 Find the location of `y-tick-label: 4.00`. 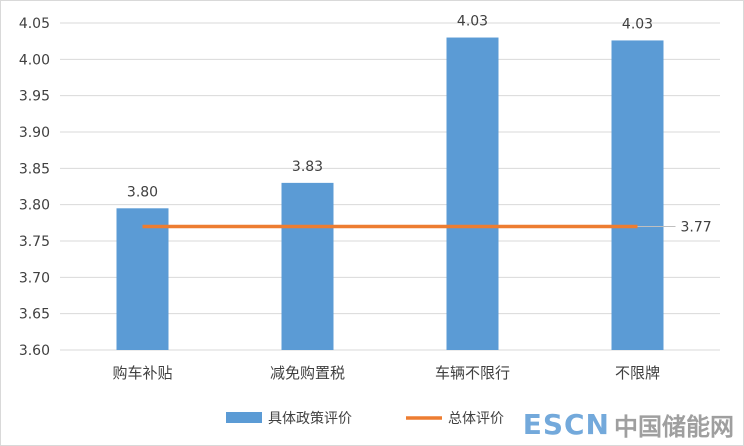

y-tick-label: 4.00 is located at coordinates (34, 60).